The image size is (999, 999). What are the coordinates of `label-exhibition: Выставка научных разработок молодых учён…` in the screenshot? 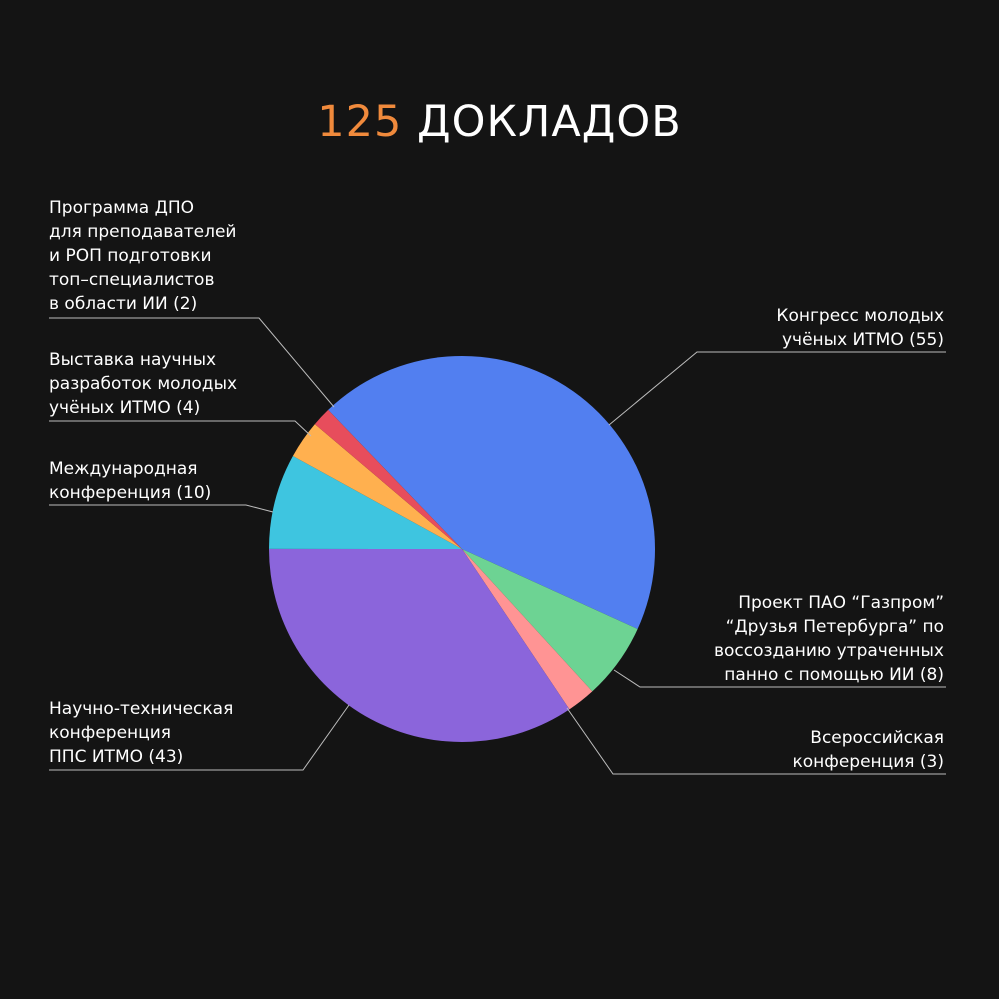 It's located at (143, 384).